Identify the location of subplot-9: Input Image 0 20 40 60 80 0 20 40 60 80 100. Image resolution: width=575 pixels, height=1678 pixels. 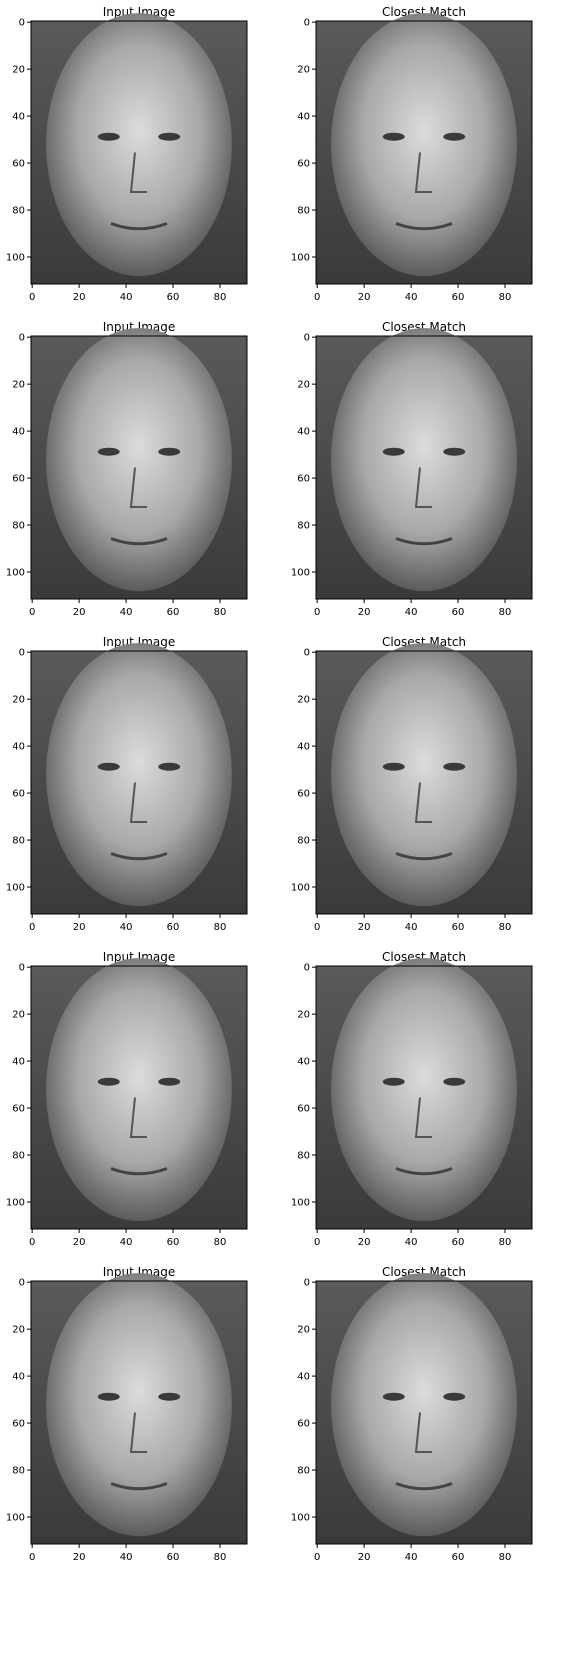
(127, 1414).